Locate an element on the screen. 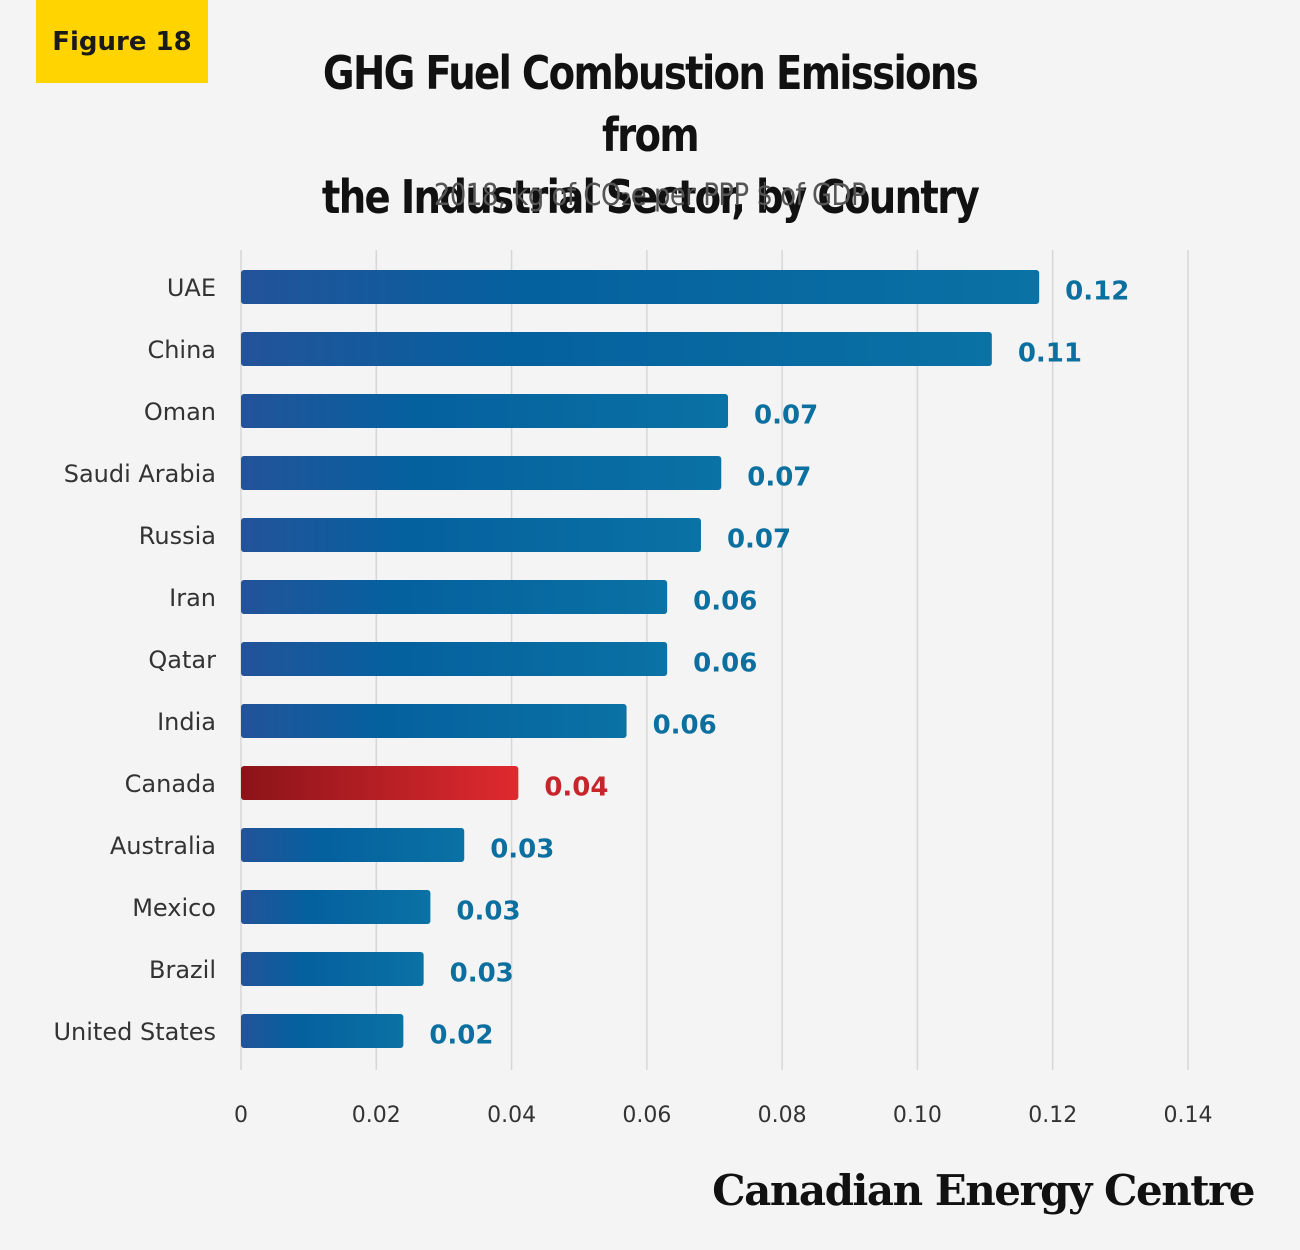 This screenshot has width=1300, height=1250. value-label: 0.12 is located at coordinates (1097, 292).